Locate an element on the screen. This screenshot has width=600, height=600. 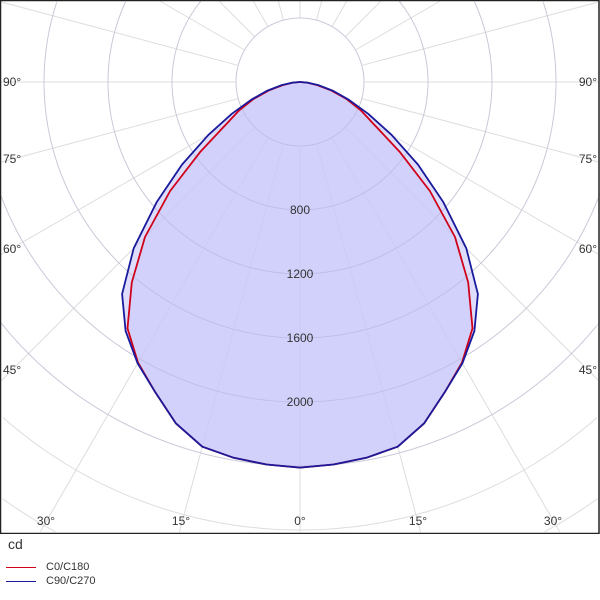
legend-item-c0-c180: C0/C180 is located at coordinates (51, 567).